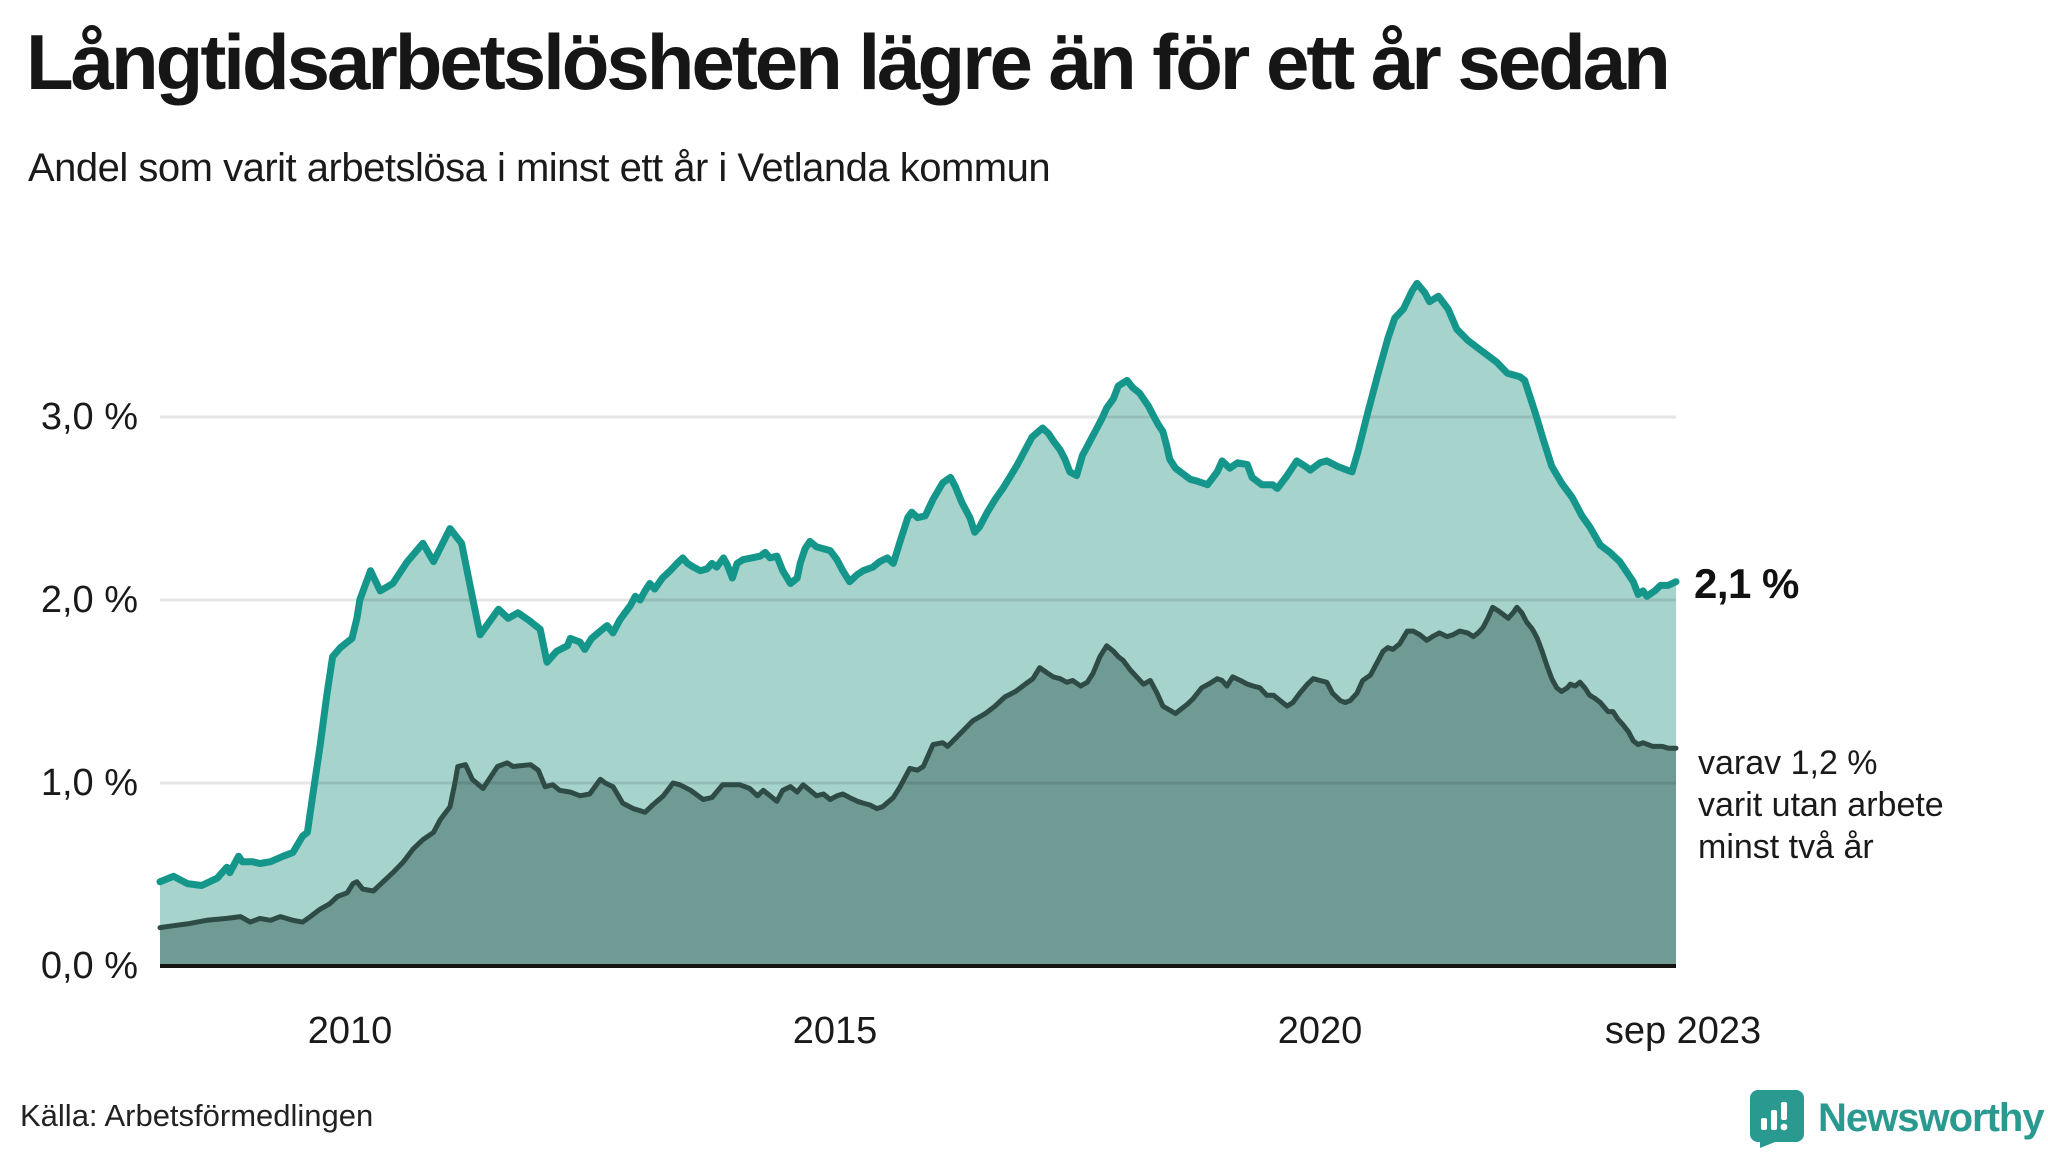 The width and height of the screenshot is (2048, 1152). What do you see at coordinates (89, 417) in the screenshot?
I see `y-tick-3: 3,0 %` at bounding box center [89, 417].